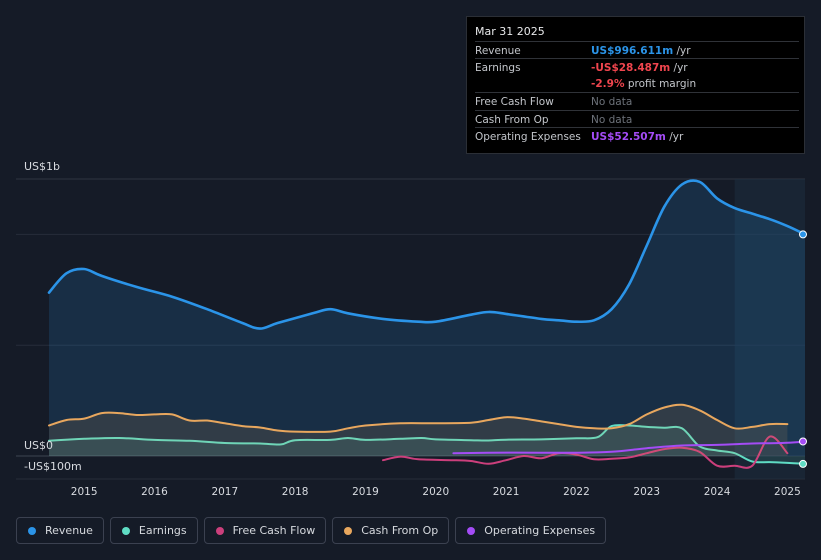 This screenshot has width=821, height=560. Describe the element at coordinates (42, 166) in the screenshot. I see `y-axis-label-top: US$1b` at that location.